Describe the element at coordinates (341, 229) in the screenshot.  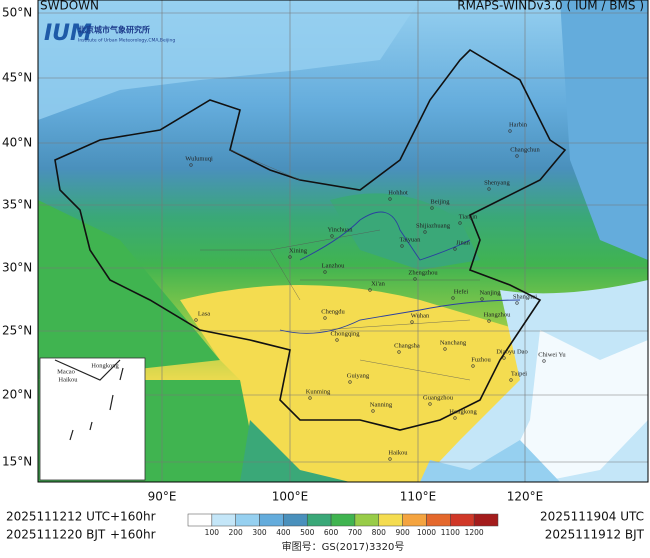
I see `city-label: Yinchuan` at that location.